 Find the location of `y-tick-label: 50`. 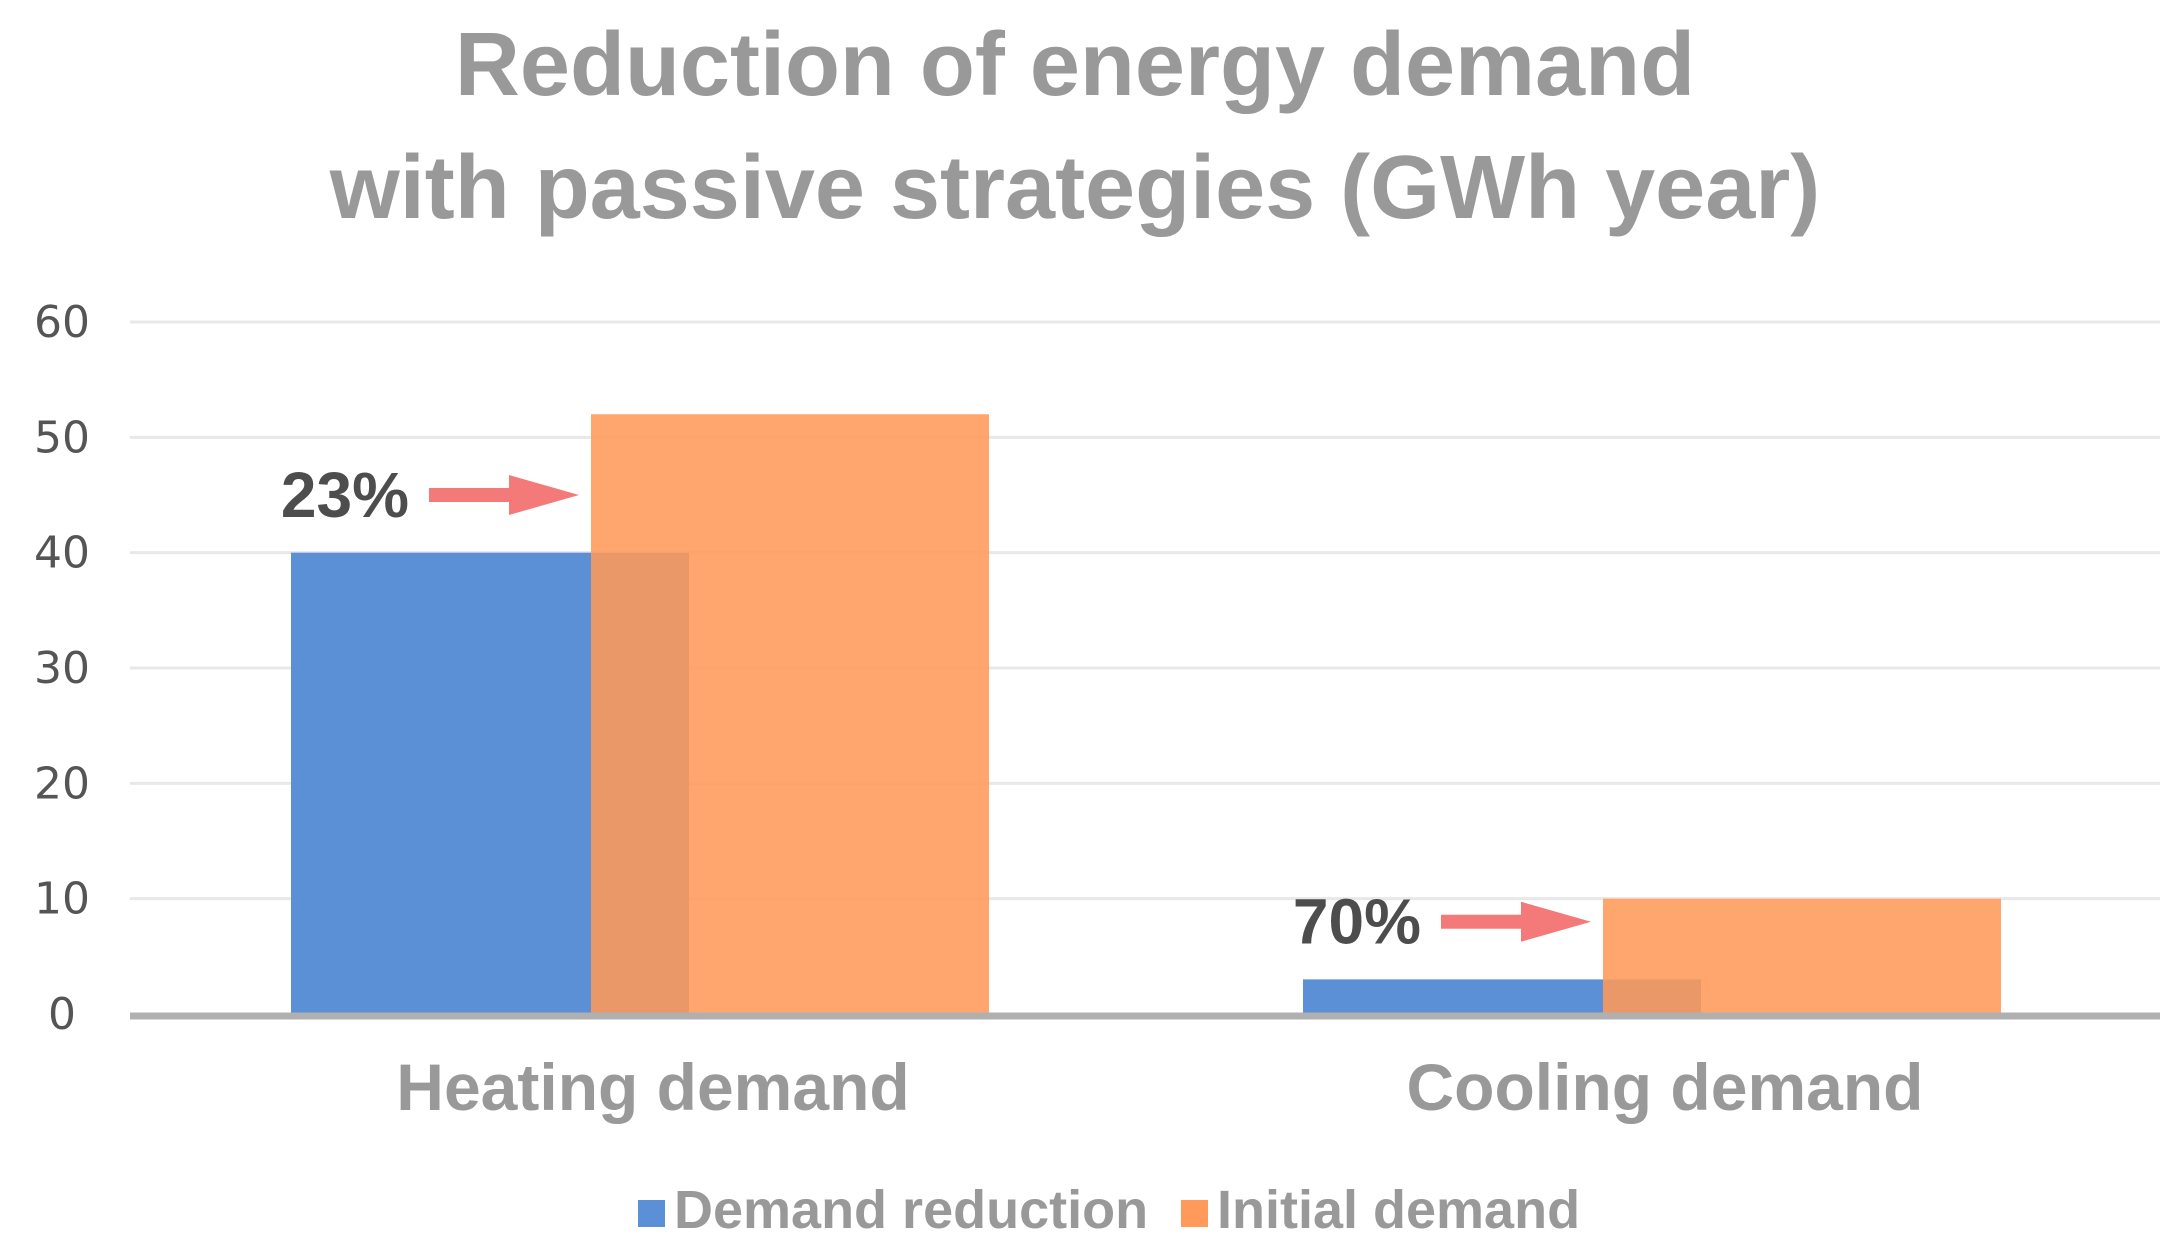

y-tick-label: 50 is located at coordinates (62, 437).